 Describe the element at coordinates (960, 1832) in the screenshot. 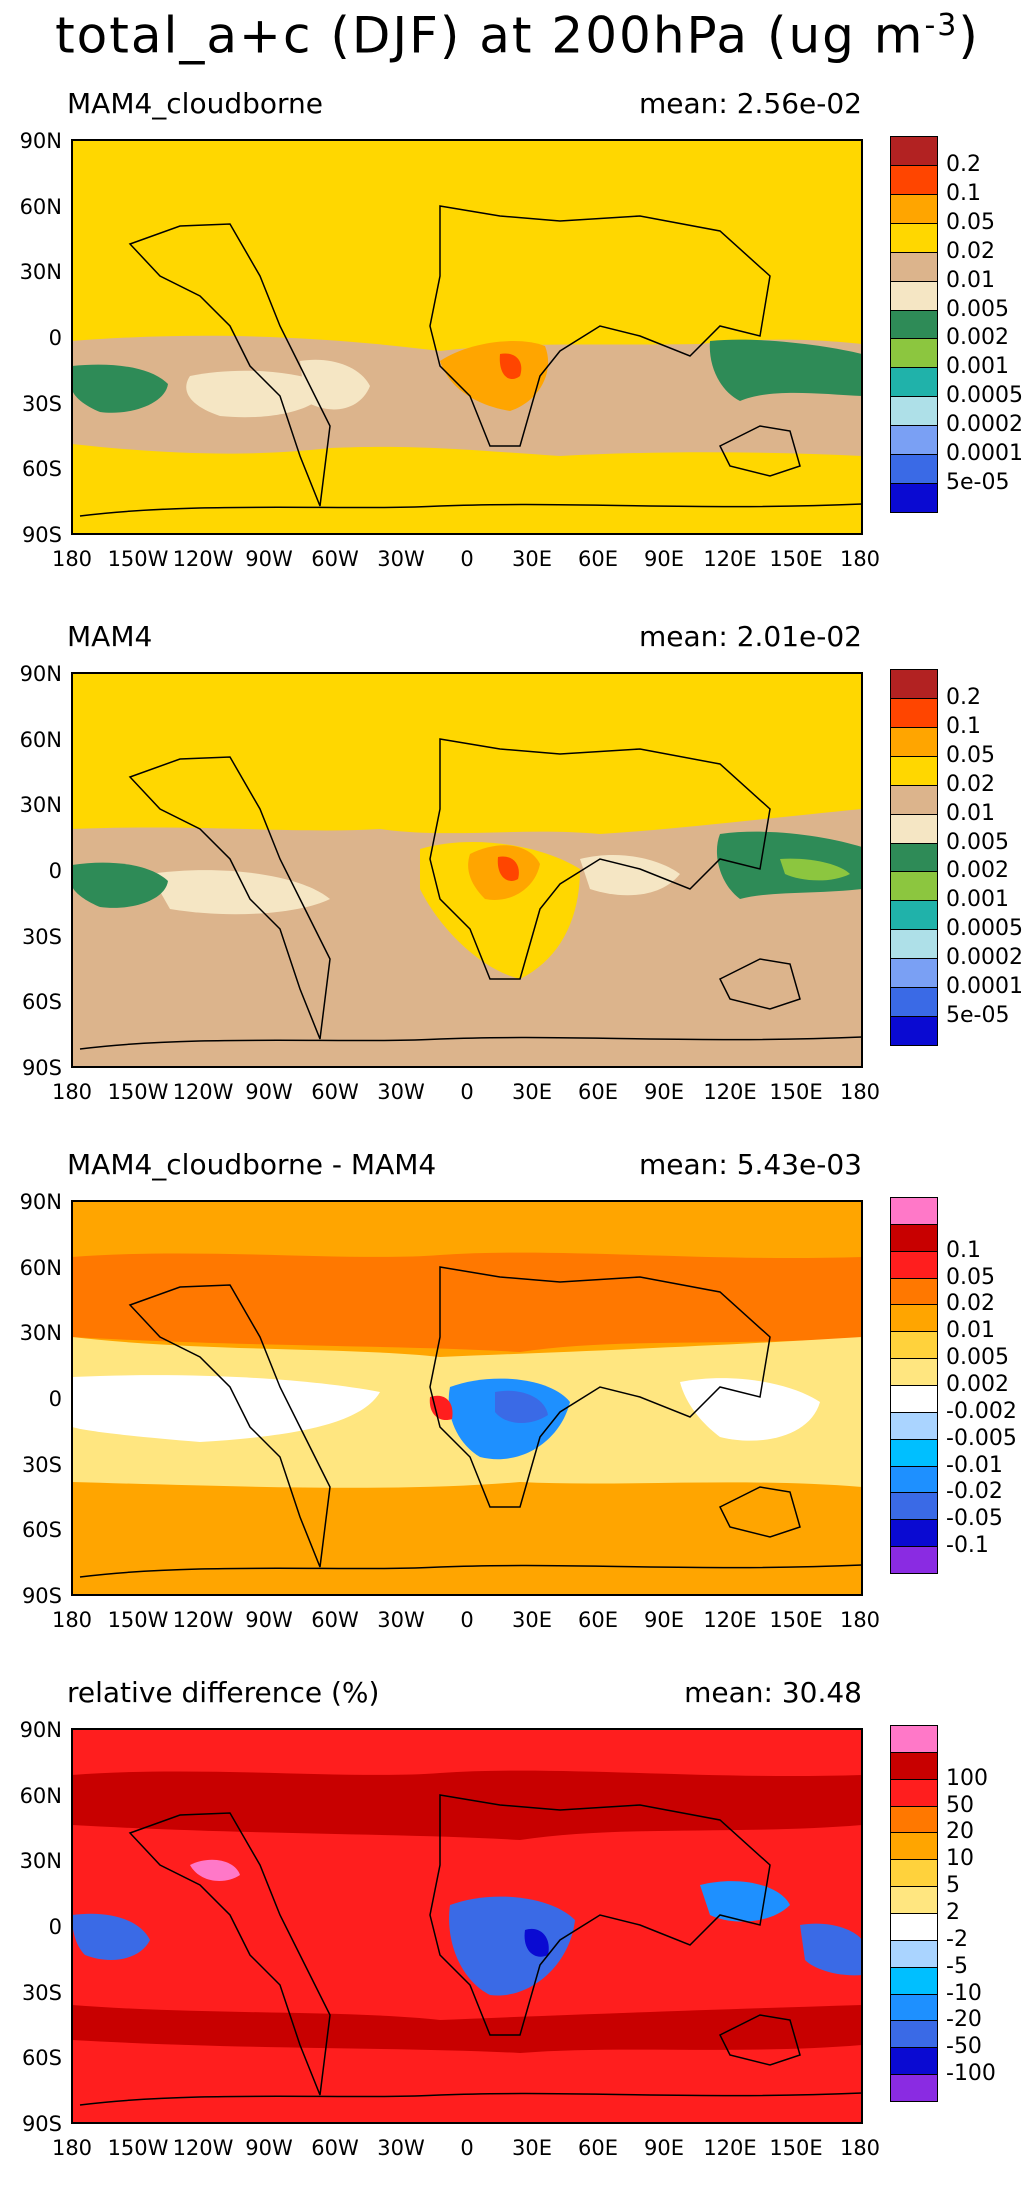

I see `colorbar-label: 20` at that location.